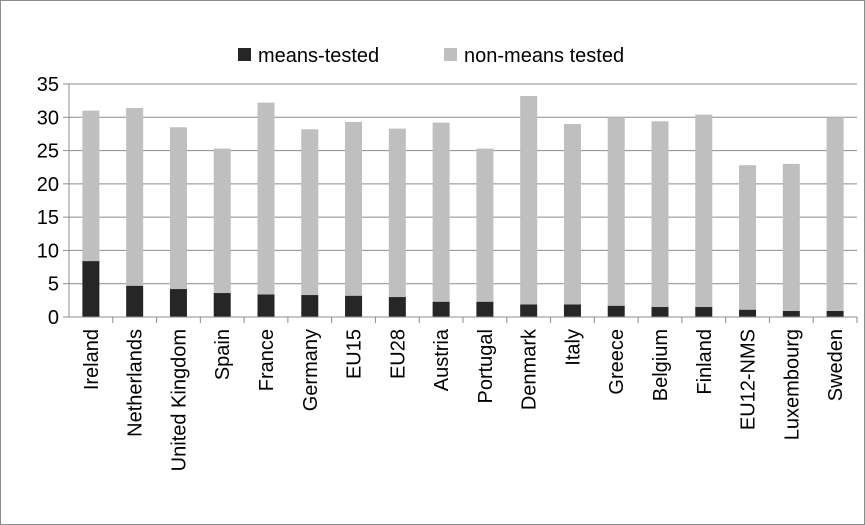  What do you see at coordinates (267, 360) in the screenshot?
I see `x-tick-label: France` at bounding box center [267, 360].